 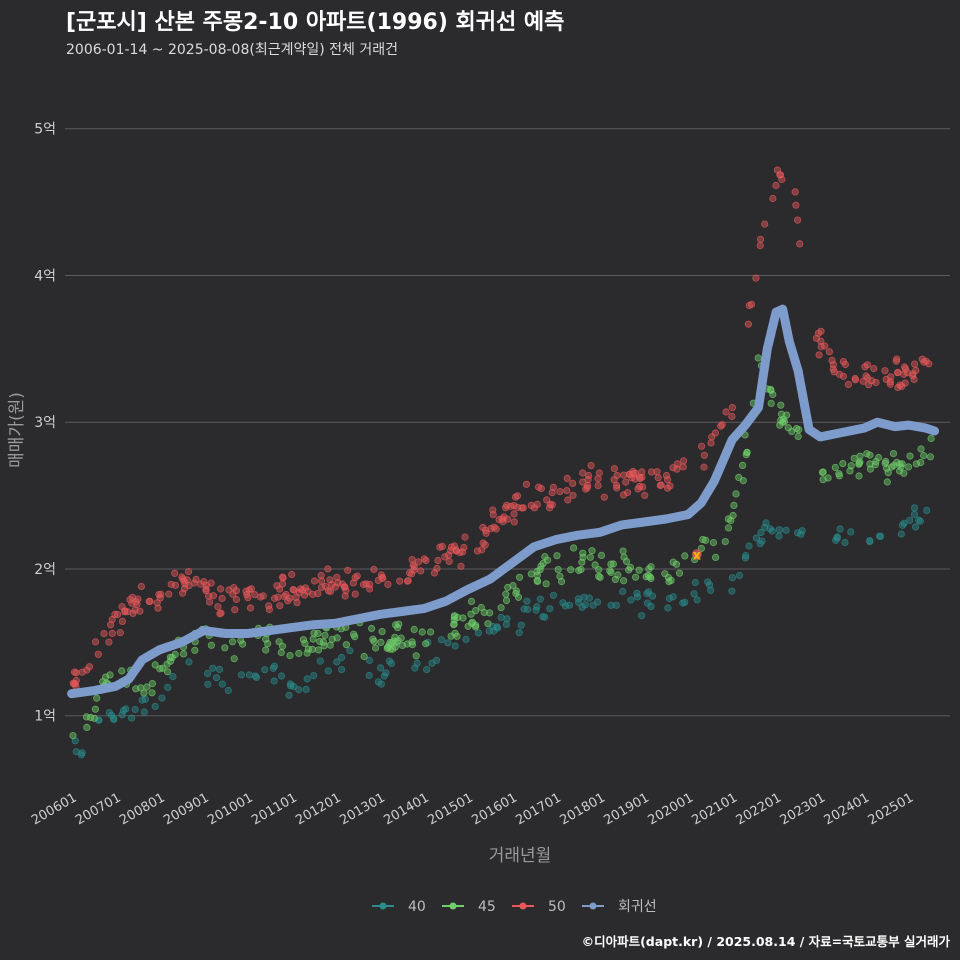 I want to click on y-tick-label: 5억, so click(x=45, y=130).